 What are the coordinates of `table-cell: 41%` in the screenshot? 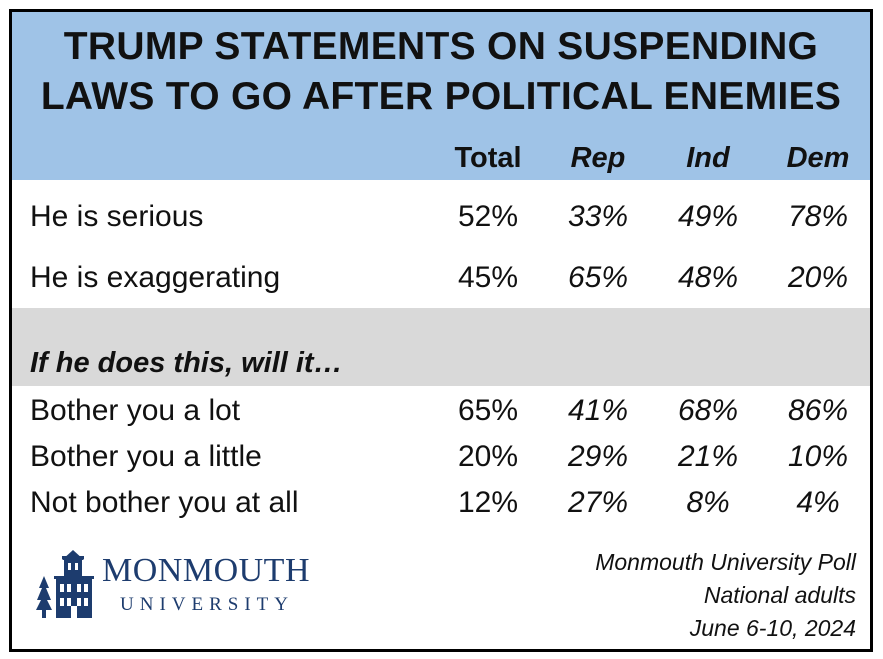 It's located at (598, 410).